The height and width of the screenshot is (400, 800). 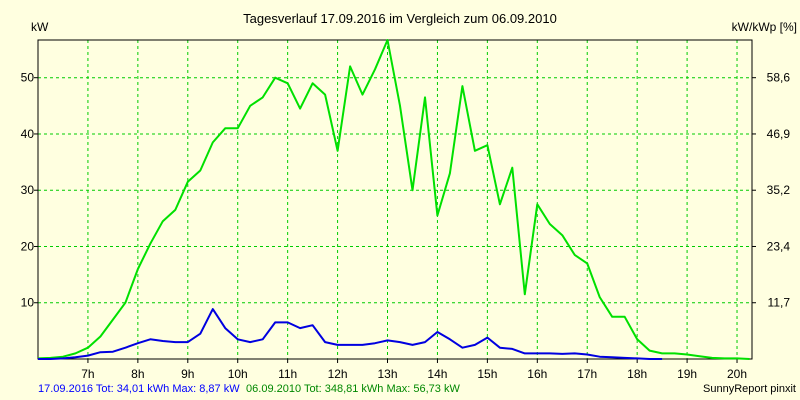 I want to click on x-tick-label: 7h, so click(x=87, y=374).